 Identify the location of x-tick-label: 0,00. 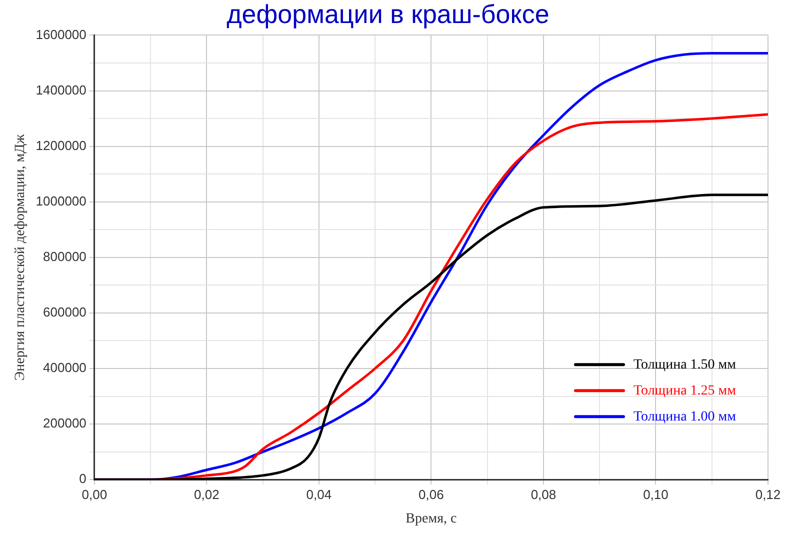
(95, 494).